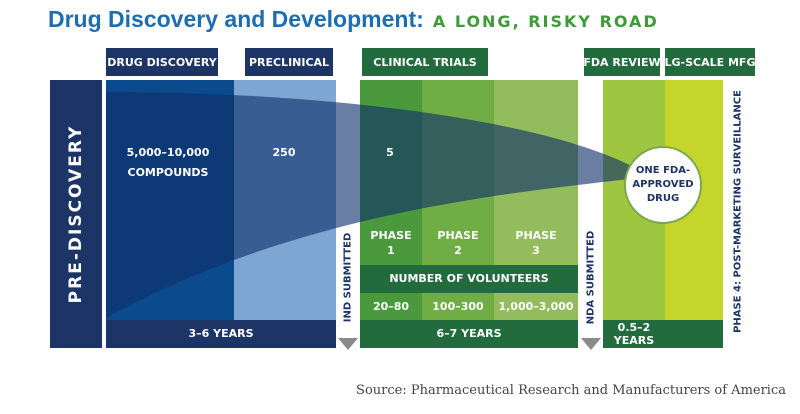 The image size is (800, 414). Describe the element at coordinates (391, 235) in the screenshot. I see `phase-1-word: PHASE` at that location.